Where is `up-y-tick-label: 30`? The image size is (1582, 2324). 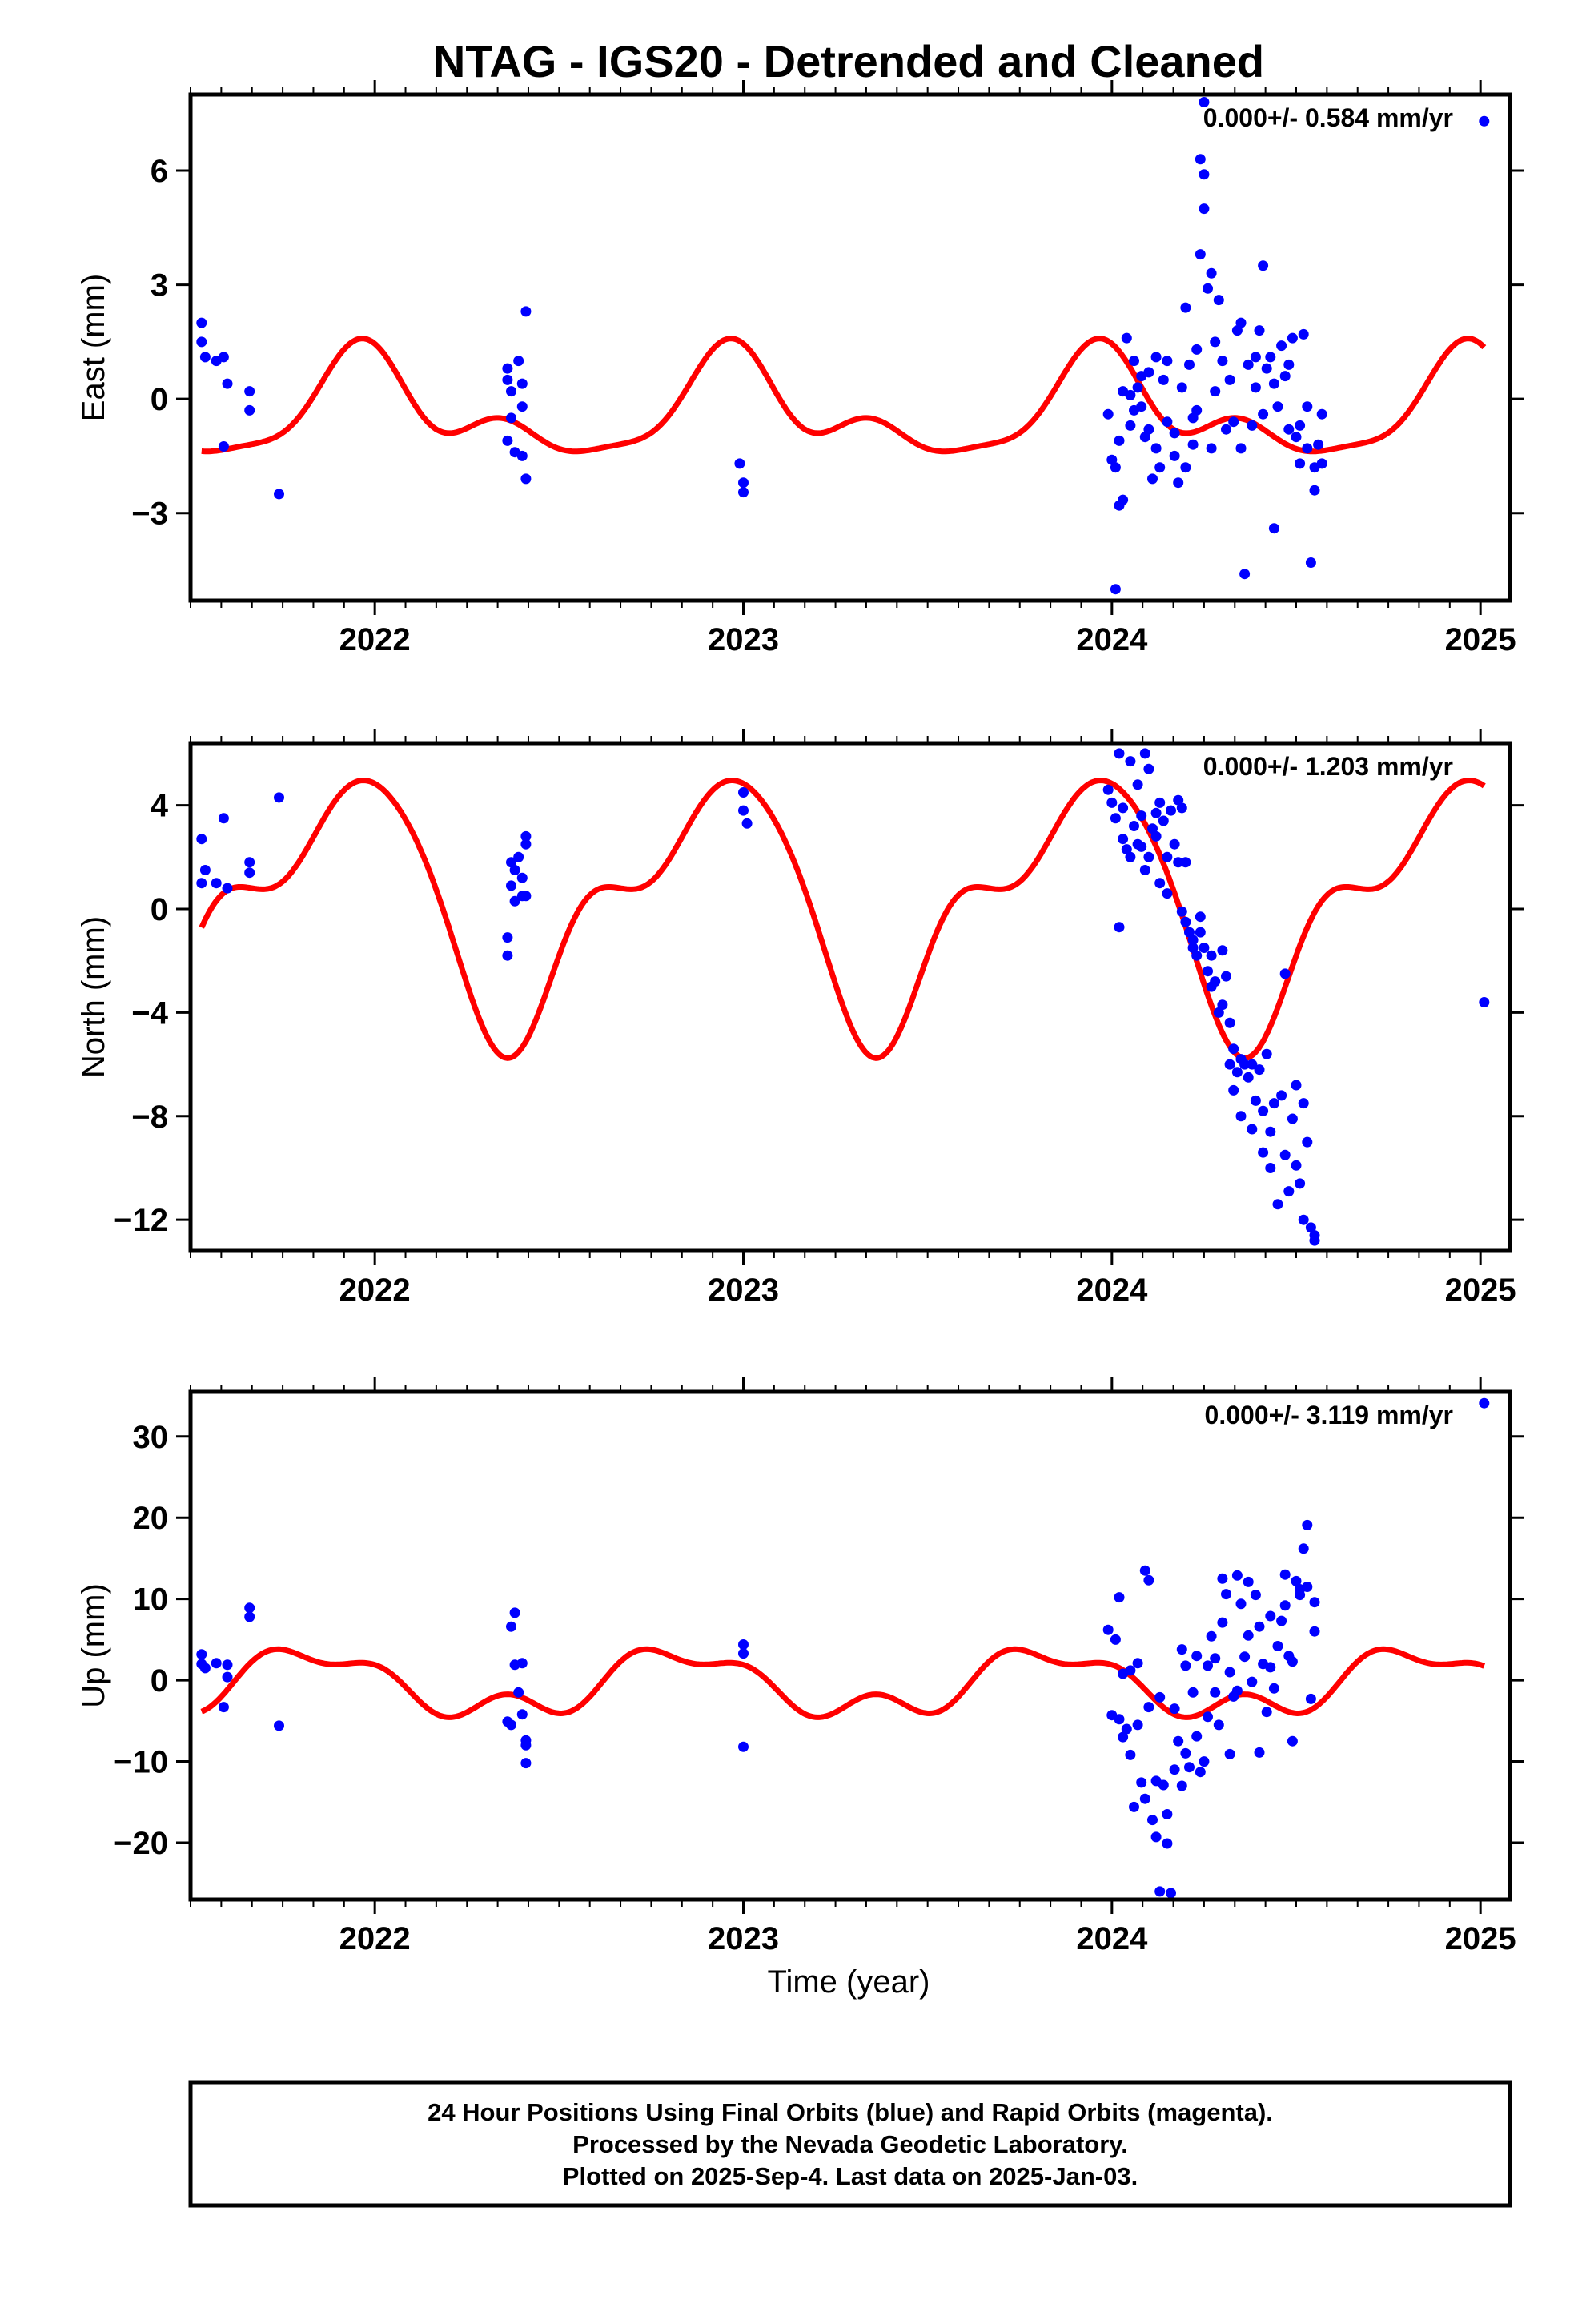 up-y-tick-label: 30 is located at coordinates (151, 1437).